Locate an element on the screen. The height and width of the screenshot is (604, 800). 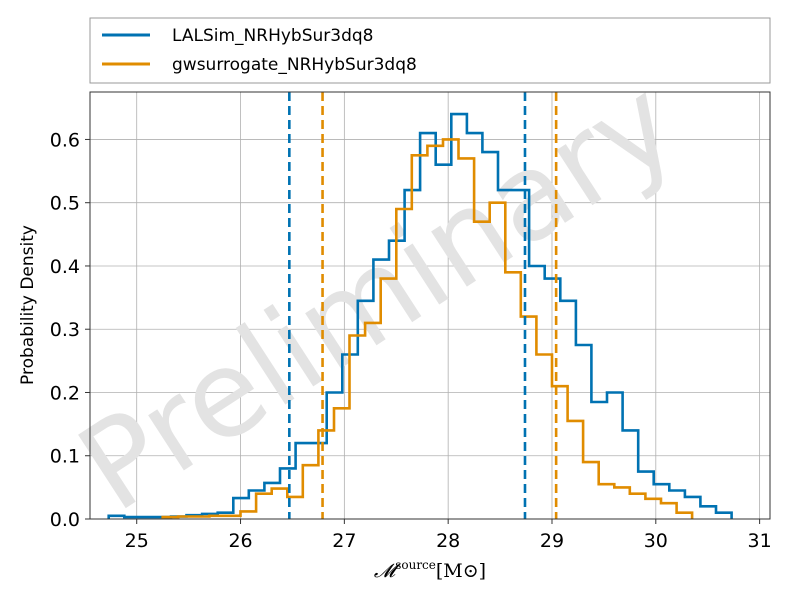
x-tick-label: 29 is located at coordinates (552, 541).